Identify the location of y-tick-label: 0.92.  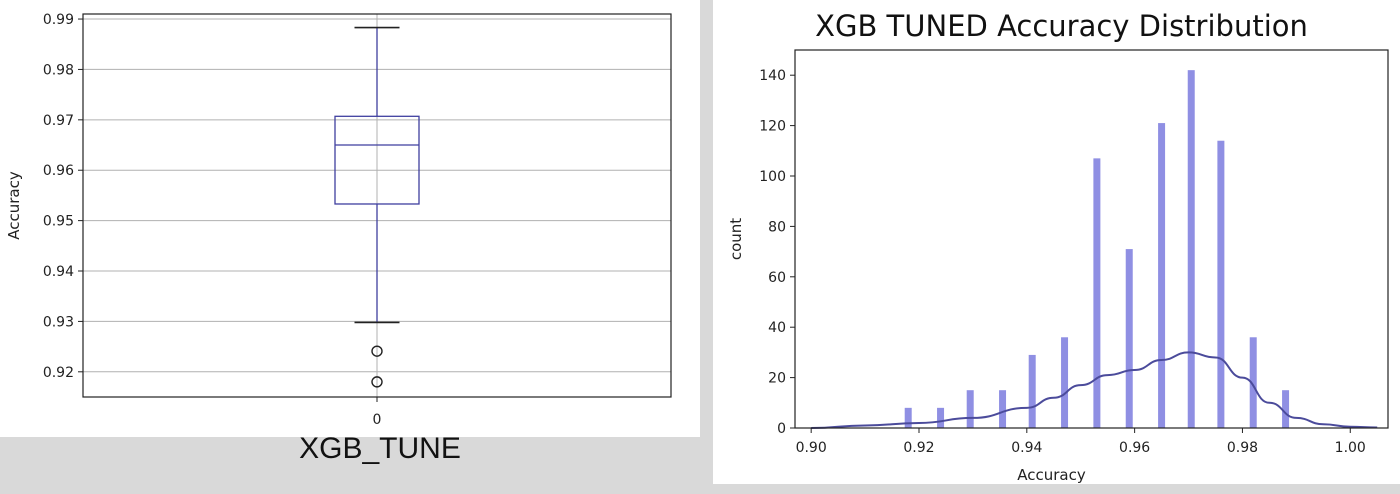
(58, 373).